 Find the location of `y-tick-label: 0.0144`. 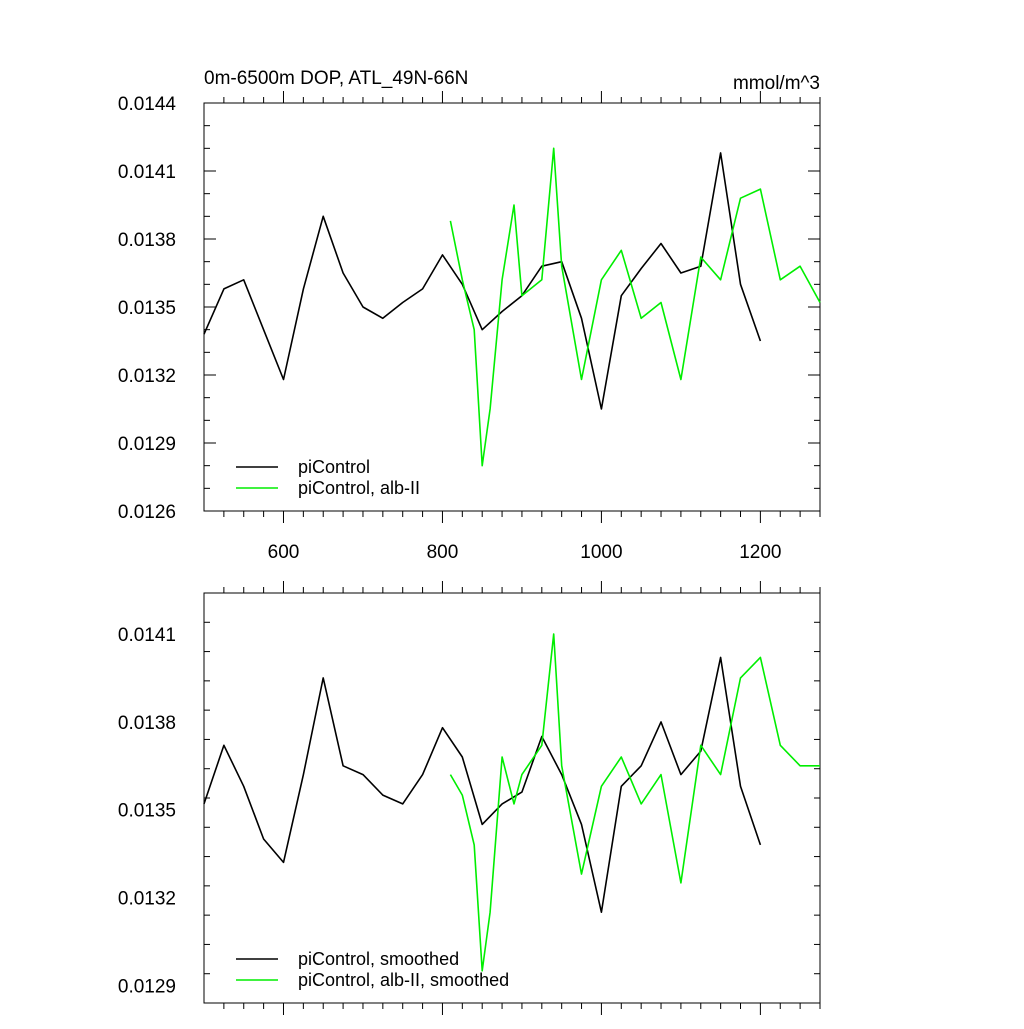

y-tick-label: 0.0144 is located at coordinates (147, 104).